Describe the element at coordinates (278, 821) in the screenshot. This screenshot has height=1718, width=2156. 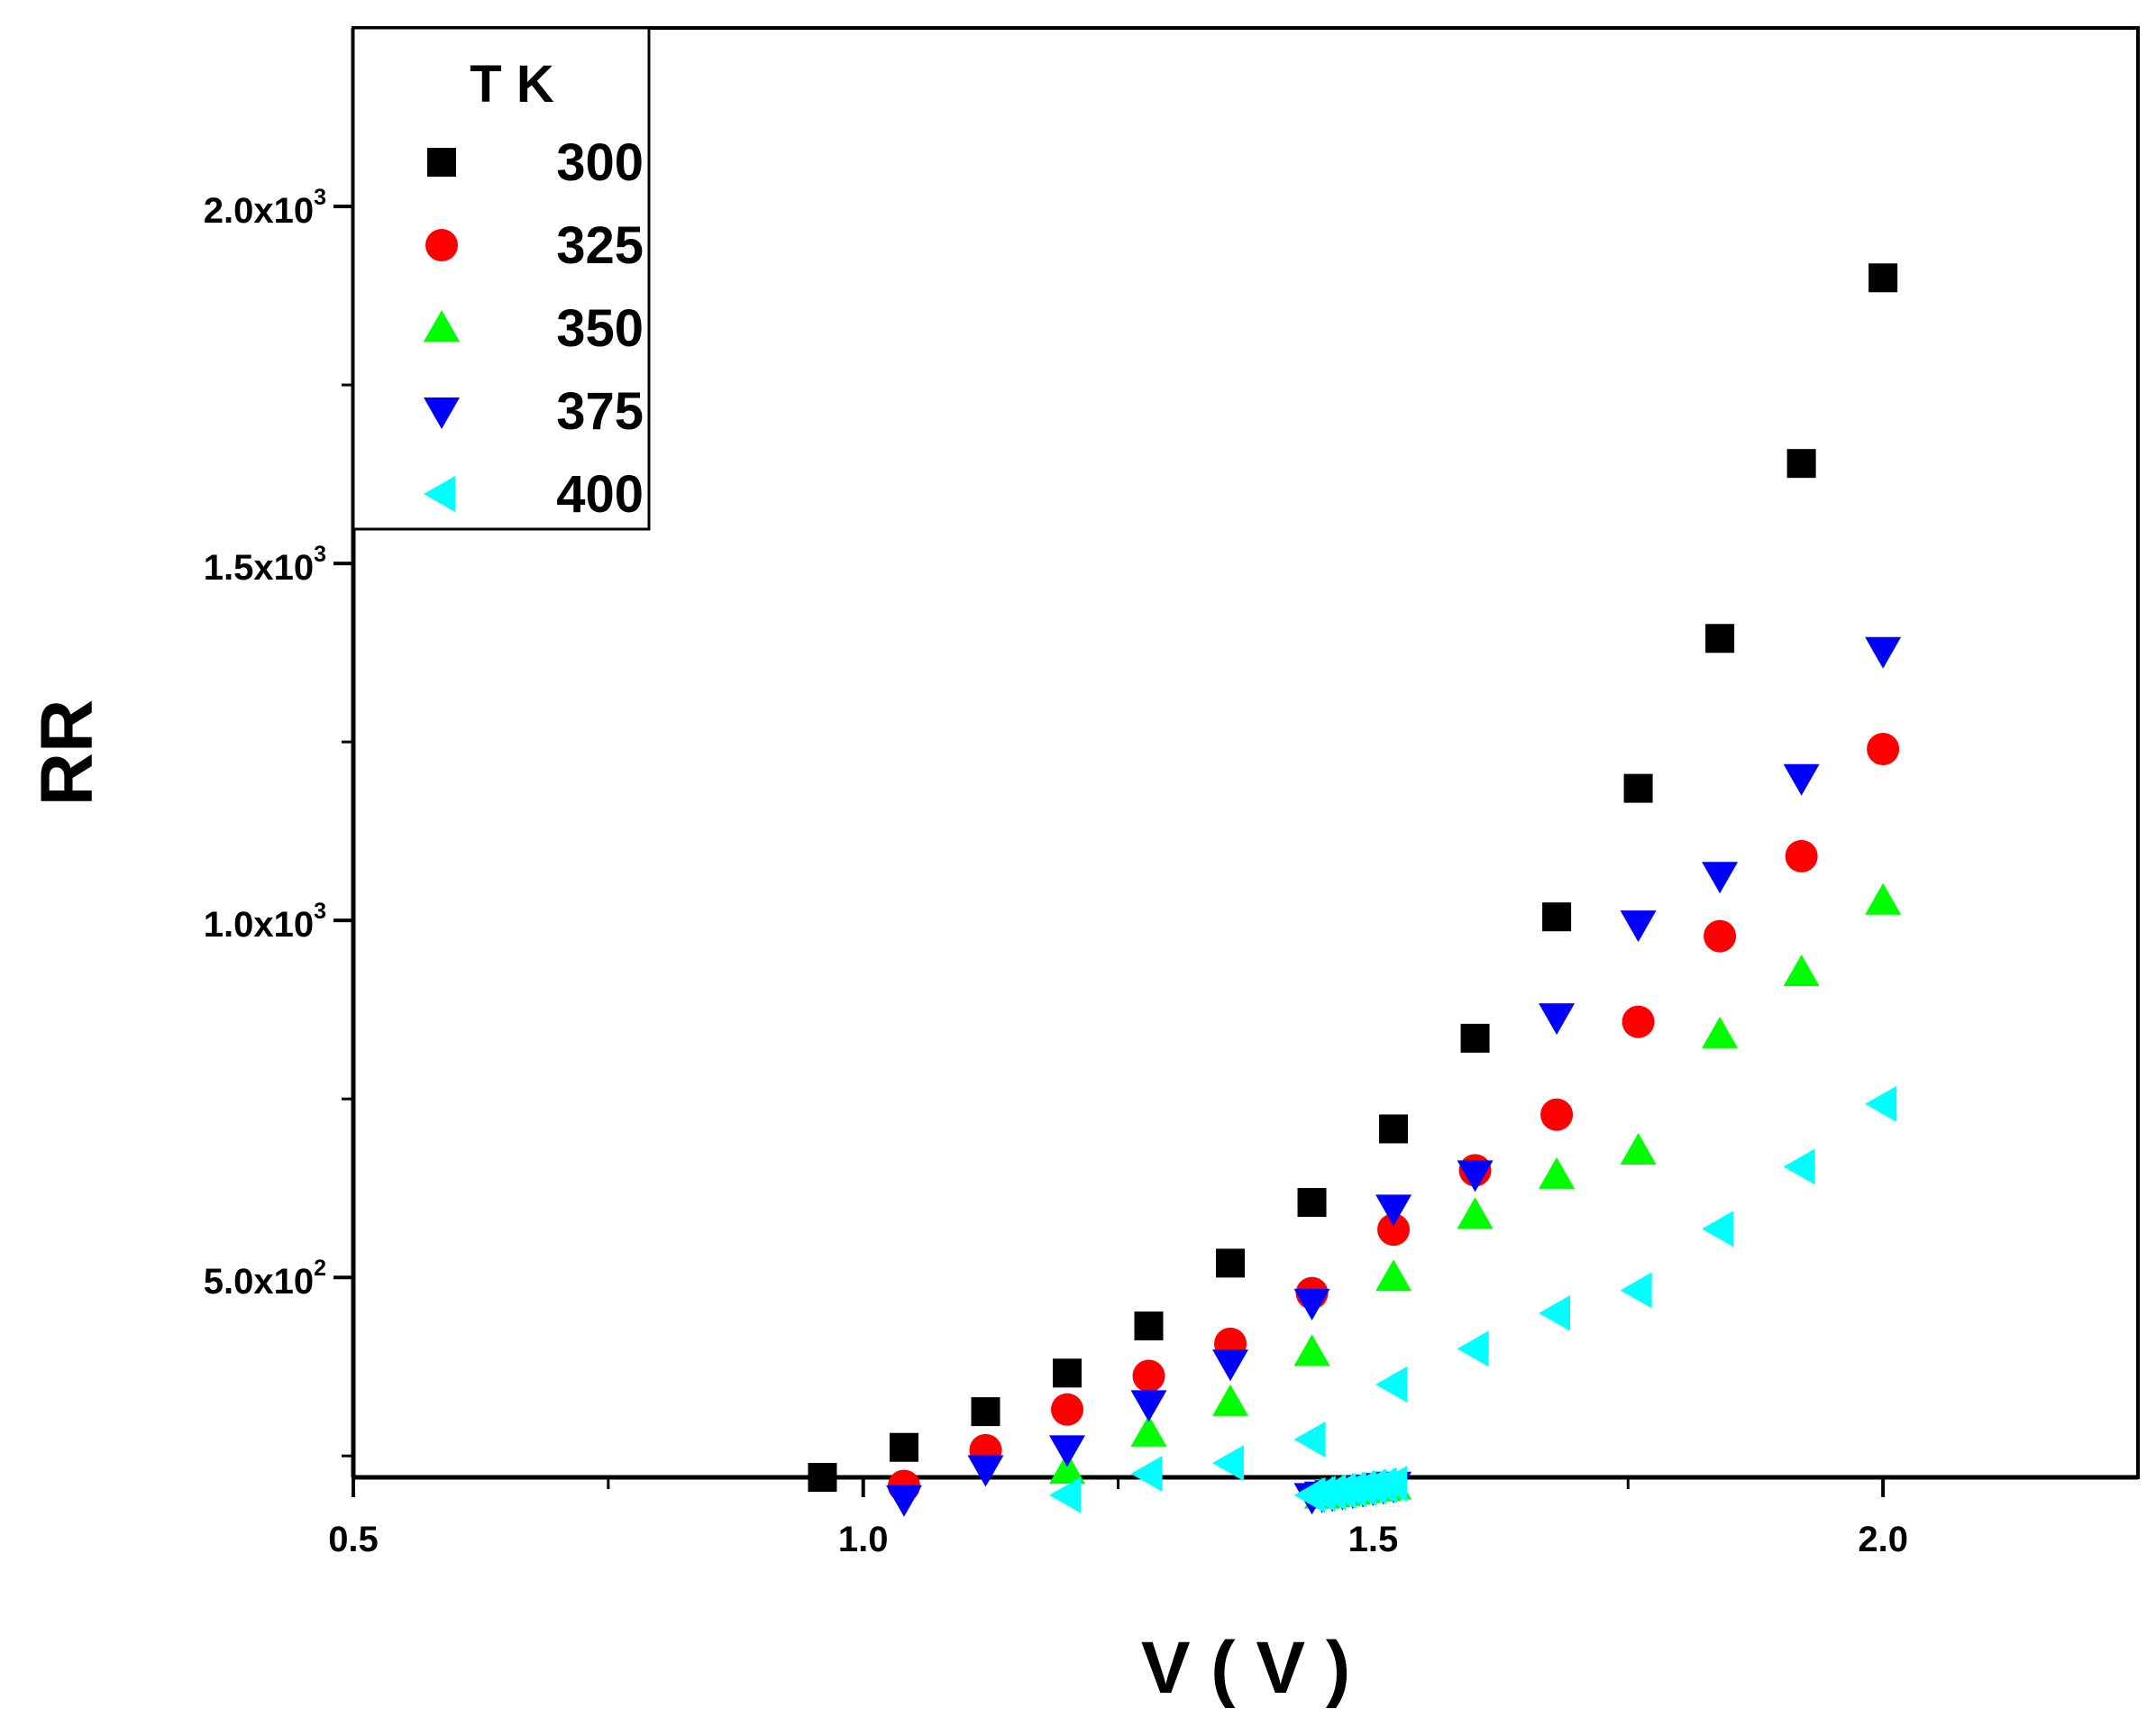
I see `y-axis-ticks: 5.0x10² 1.0x10³ 1.5x10³ 2.0x10³` at that location.